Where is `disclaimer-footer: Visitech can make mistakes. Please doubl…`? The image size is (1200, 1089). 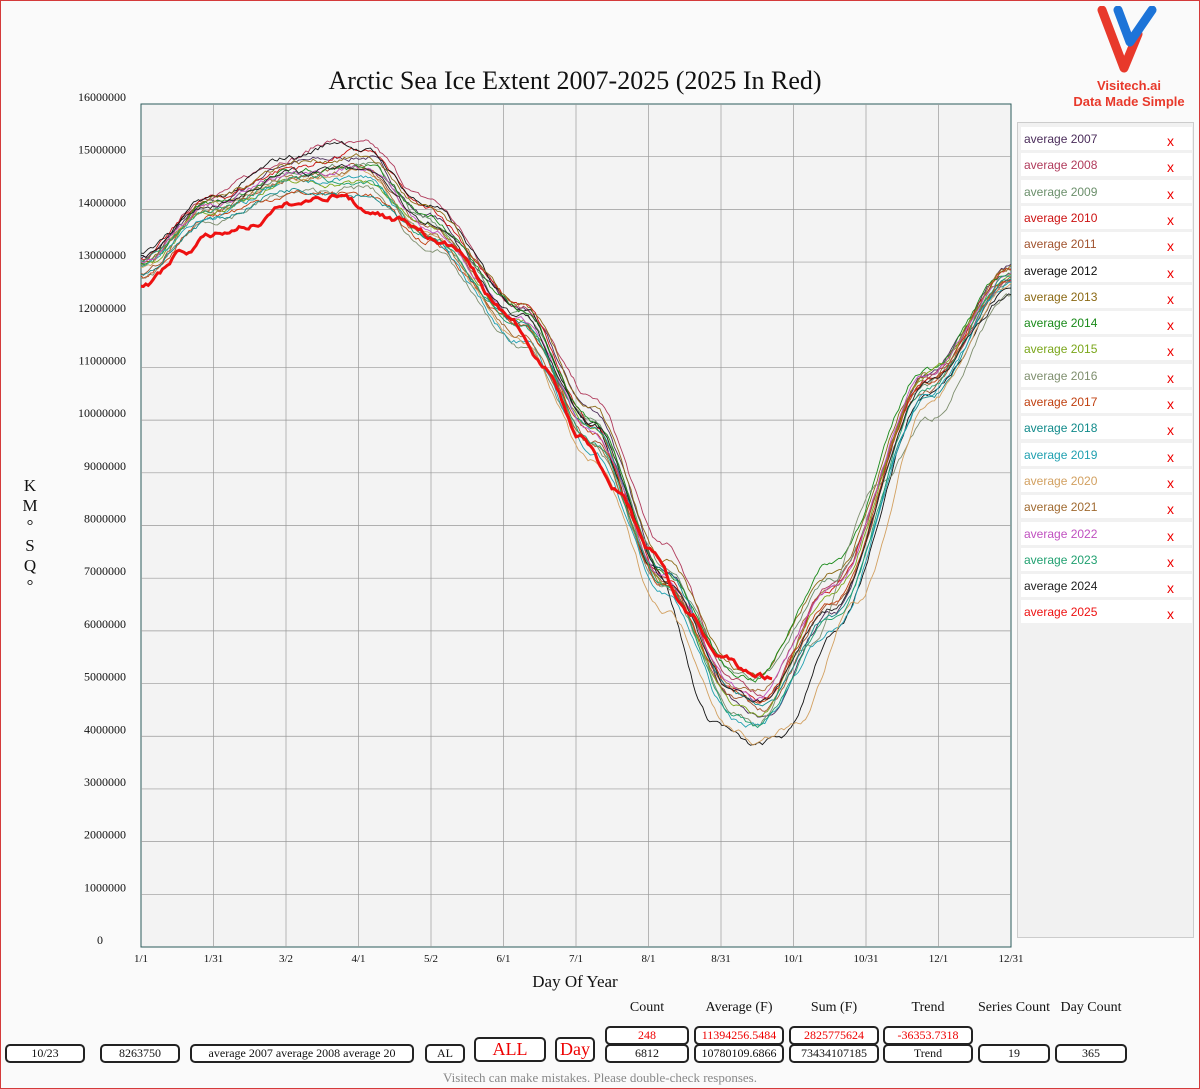
disclaimer-footer: Visitech can make mistakes. Please doubl… is located at coordinates (599, 1077).